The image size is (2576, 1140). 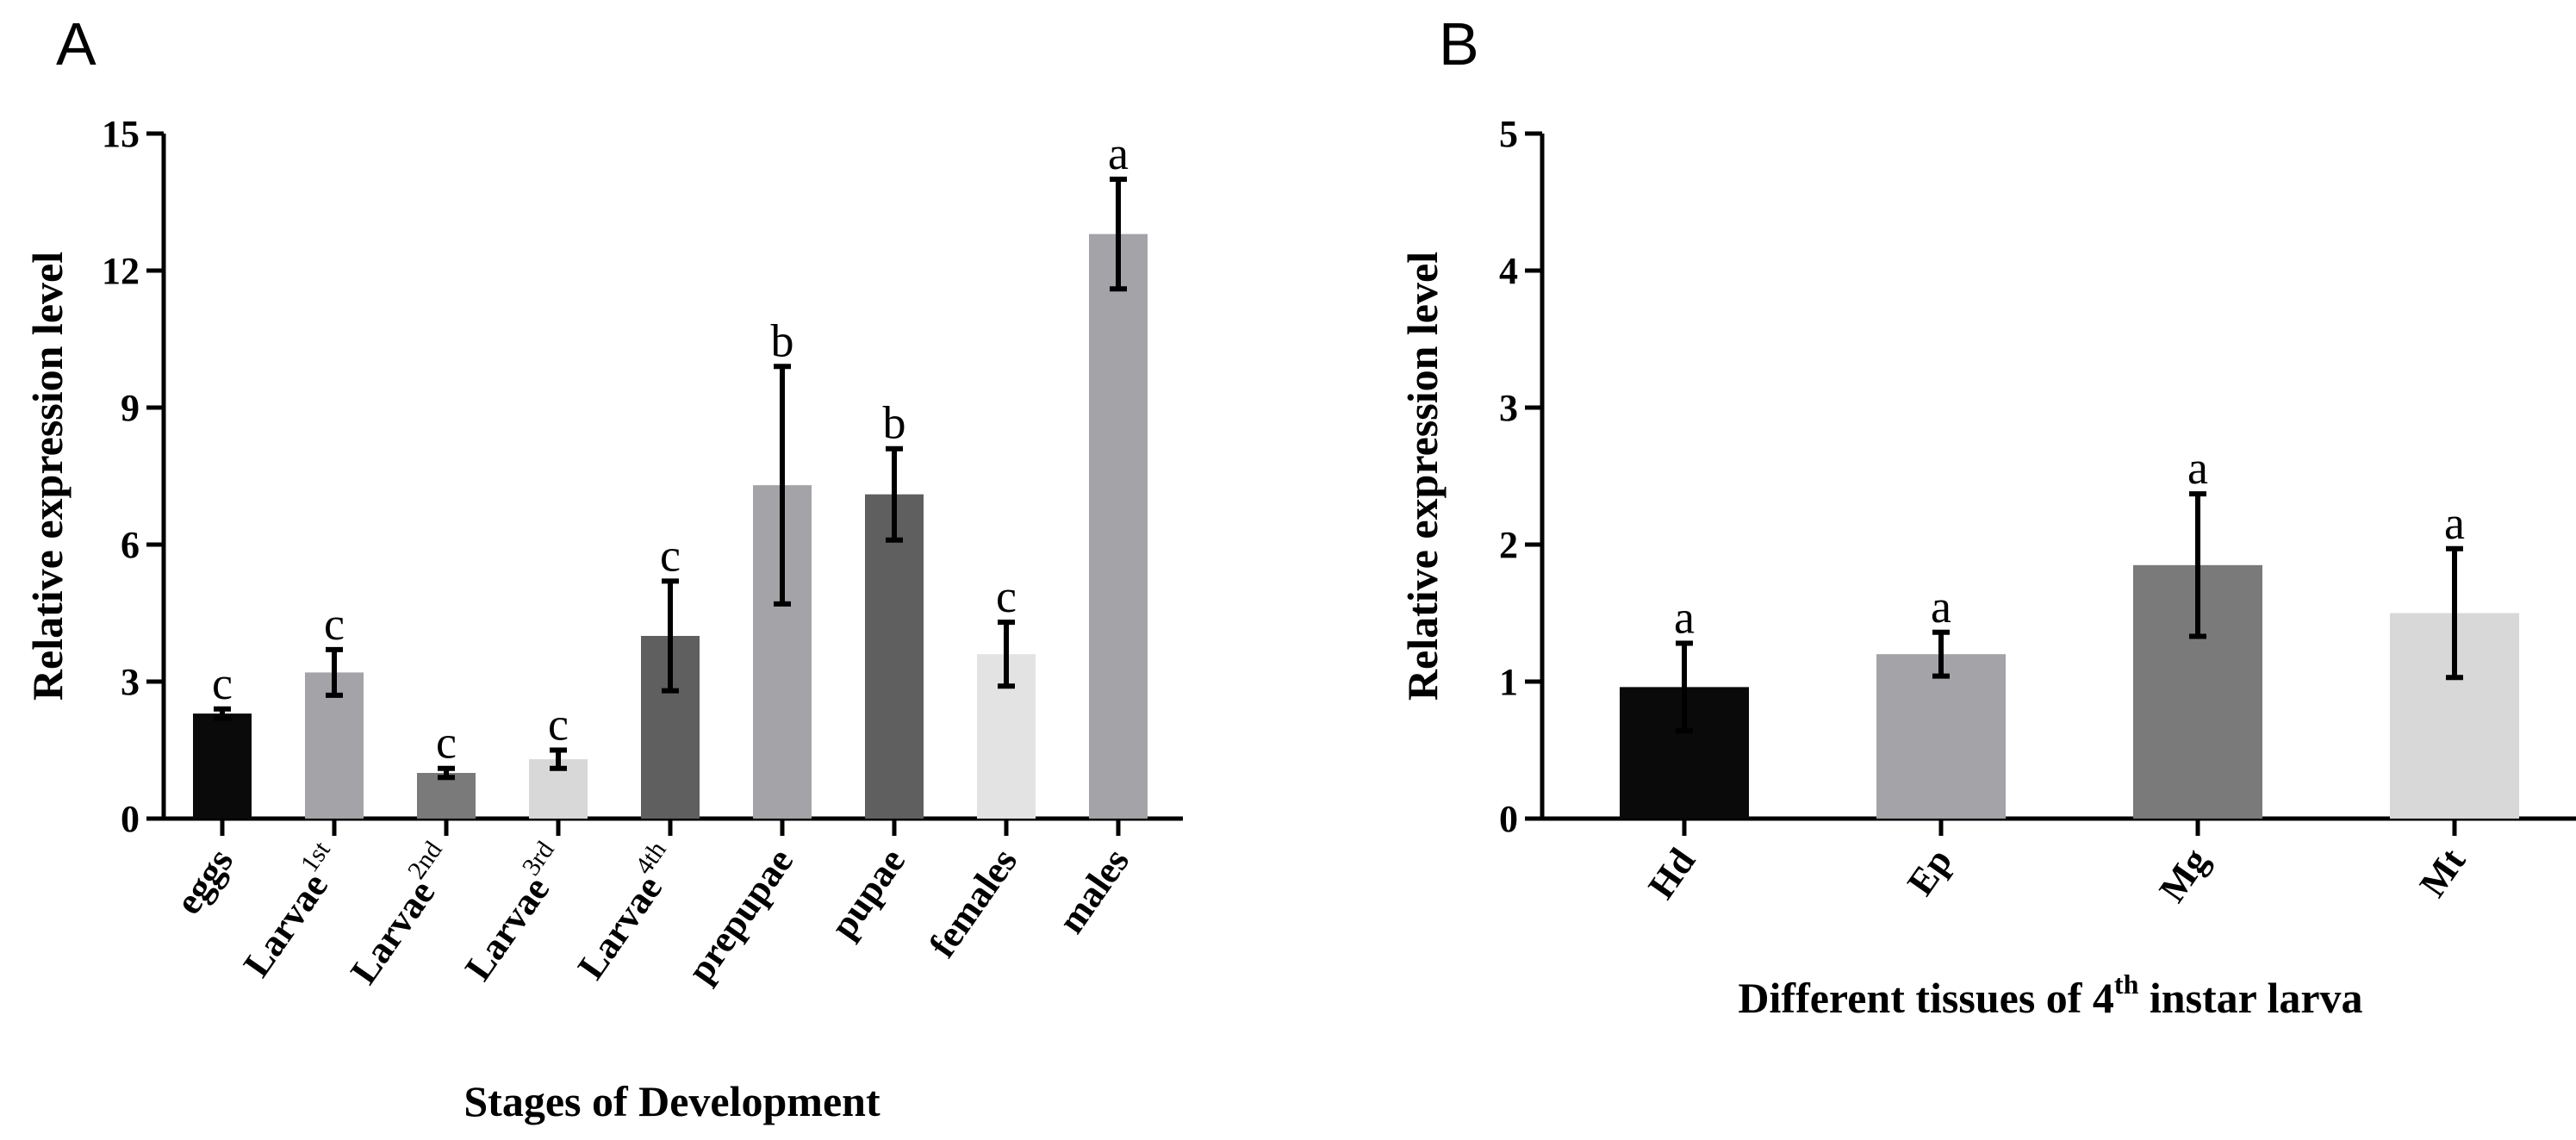 I want to click on y-tick-label: 6, so click(x=131, y=545).